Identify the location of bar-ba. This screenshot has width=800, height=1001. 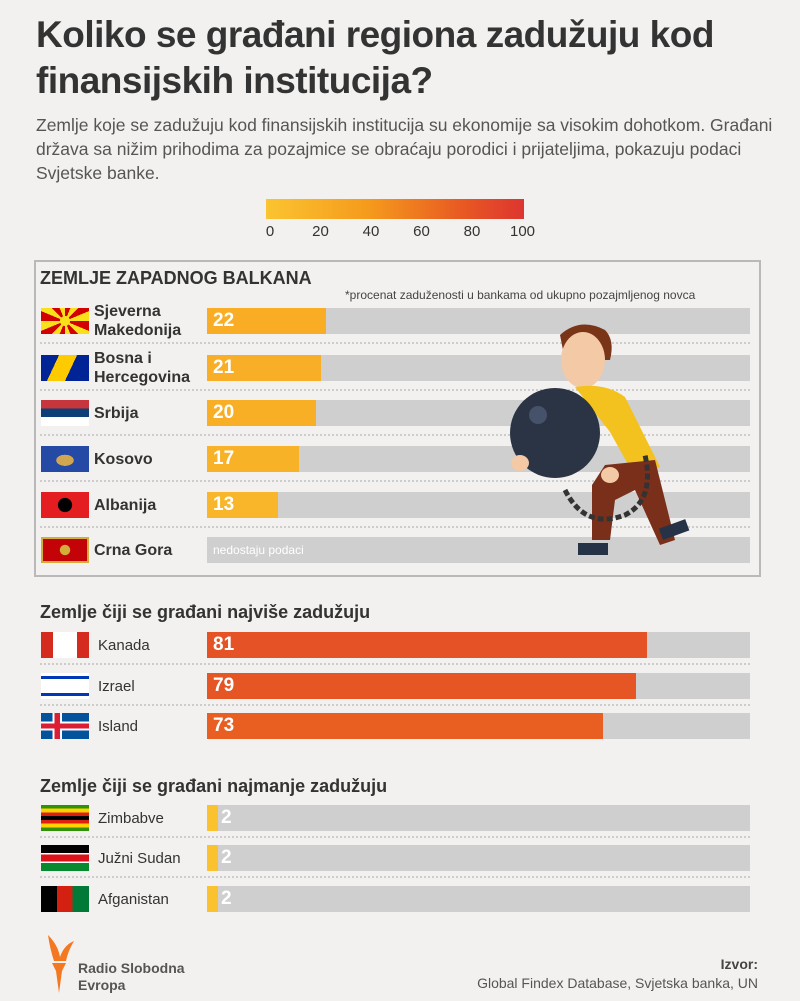
(264, 368).